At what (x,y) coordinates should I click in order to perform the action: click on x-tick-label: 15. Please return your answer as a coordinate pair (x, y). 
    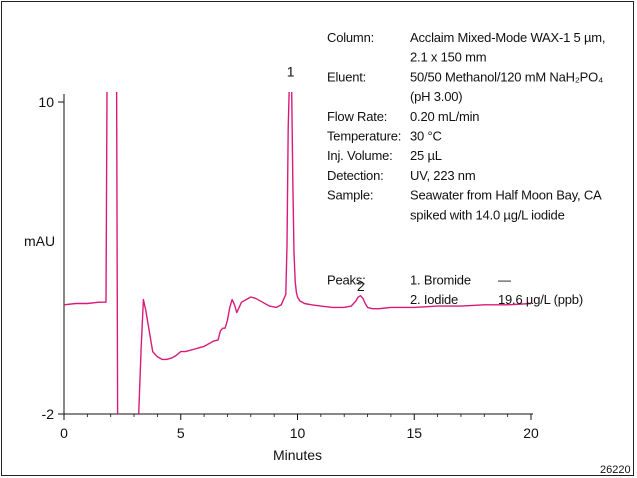
    Looking at the image, I should click on (414, 433).